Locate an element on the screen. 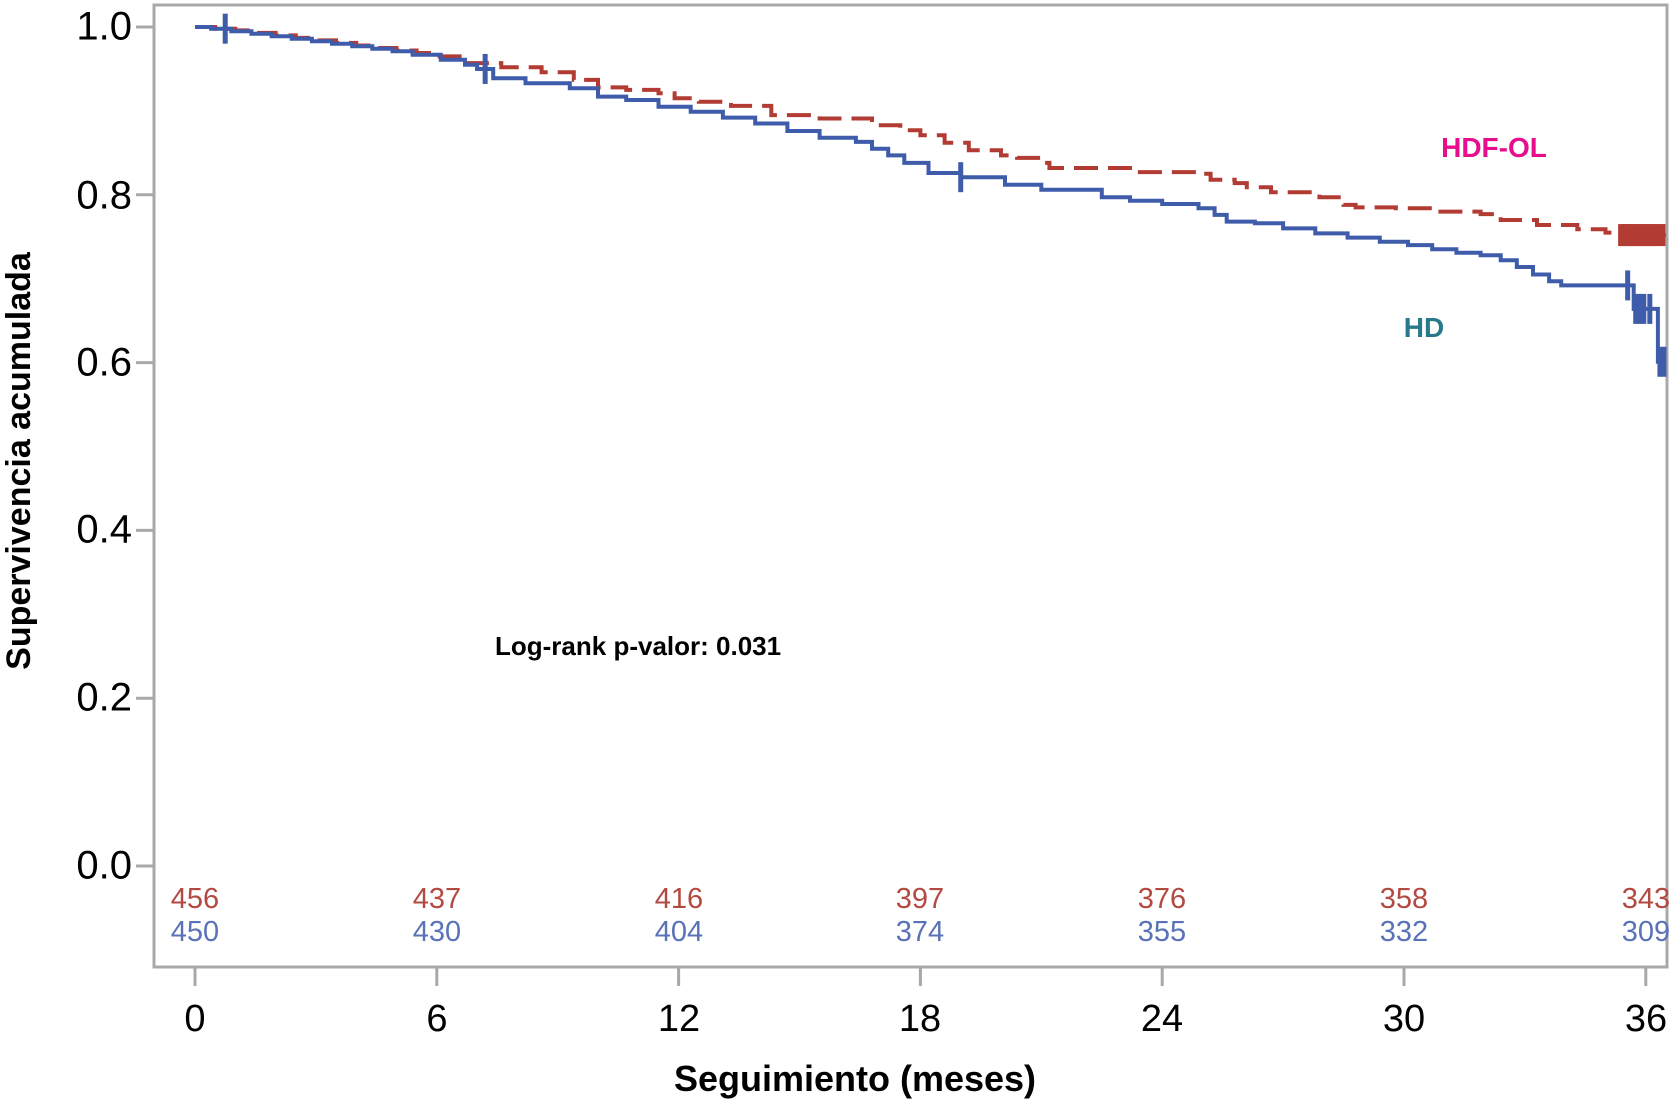  y-tick-label-0.0: 0.0 is located at coordinates (104, 865).